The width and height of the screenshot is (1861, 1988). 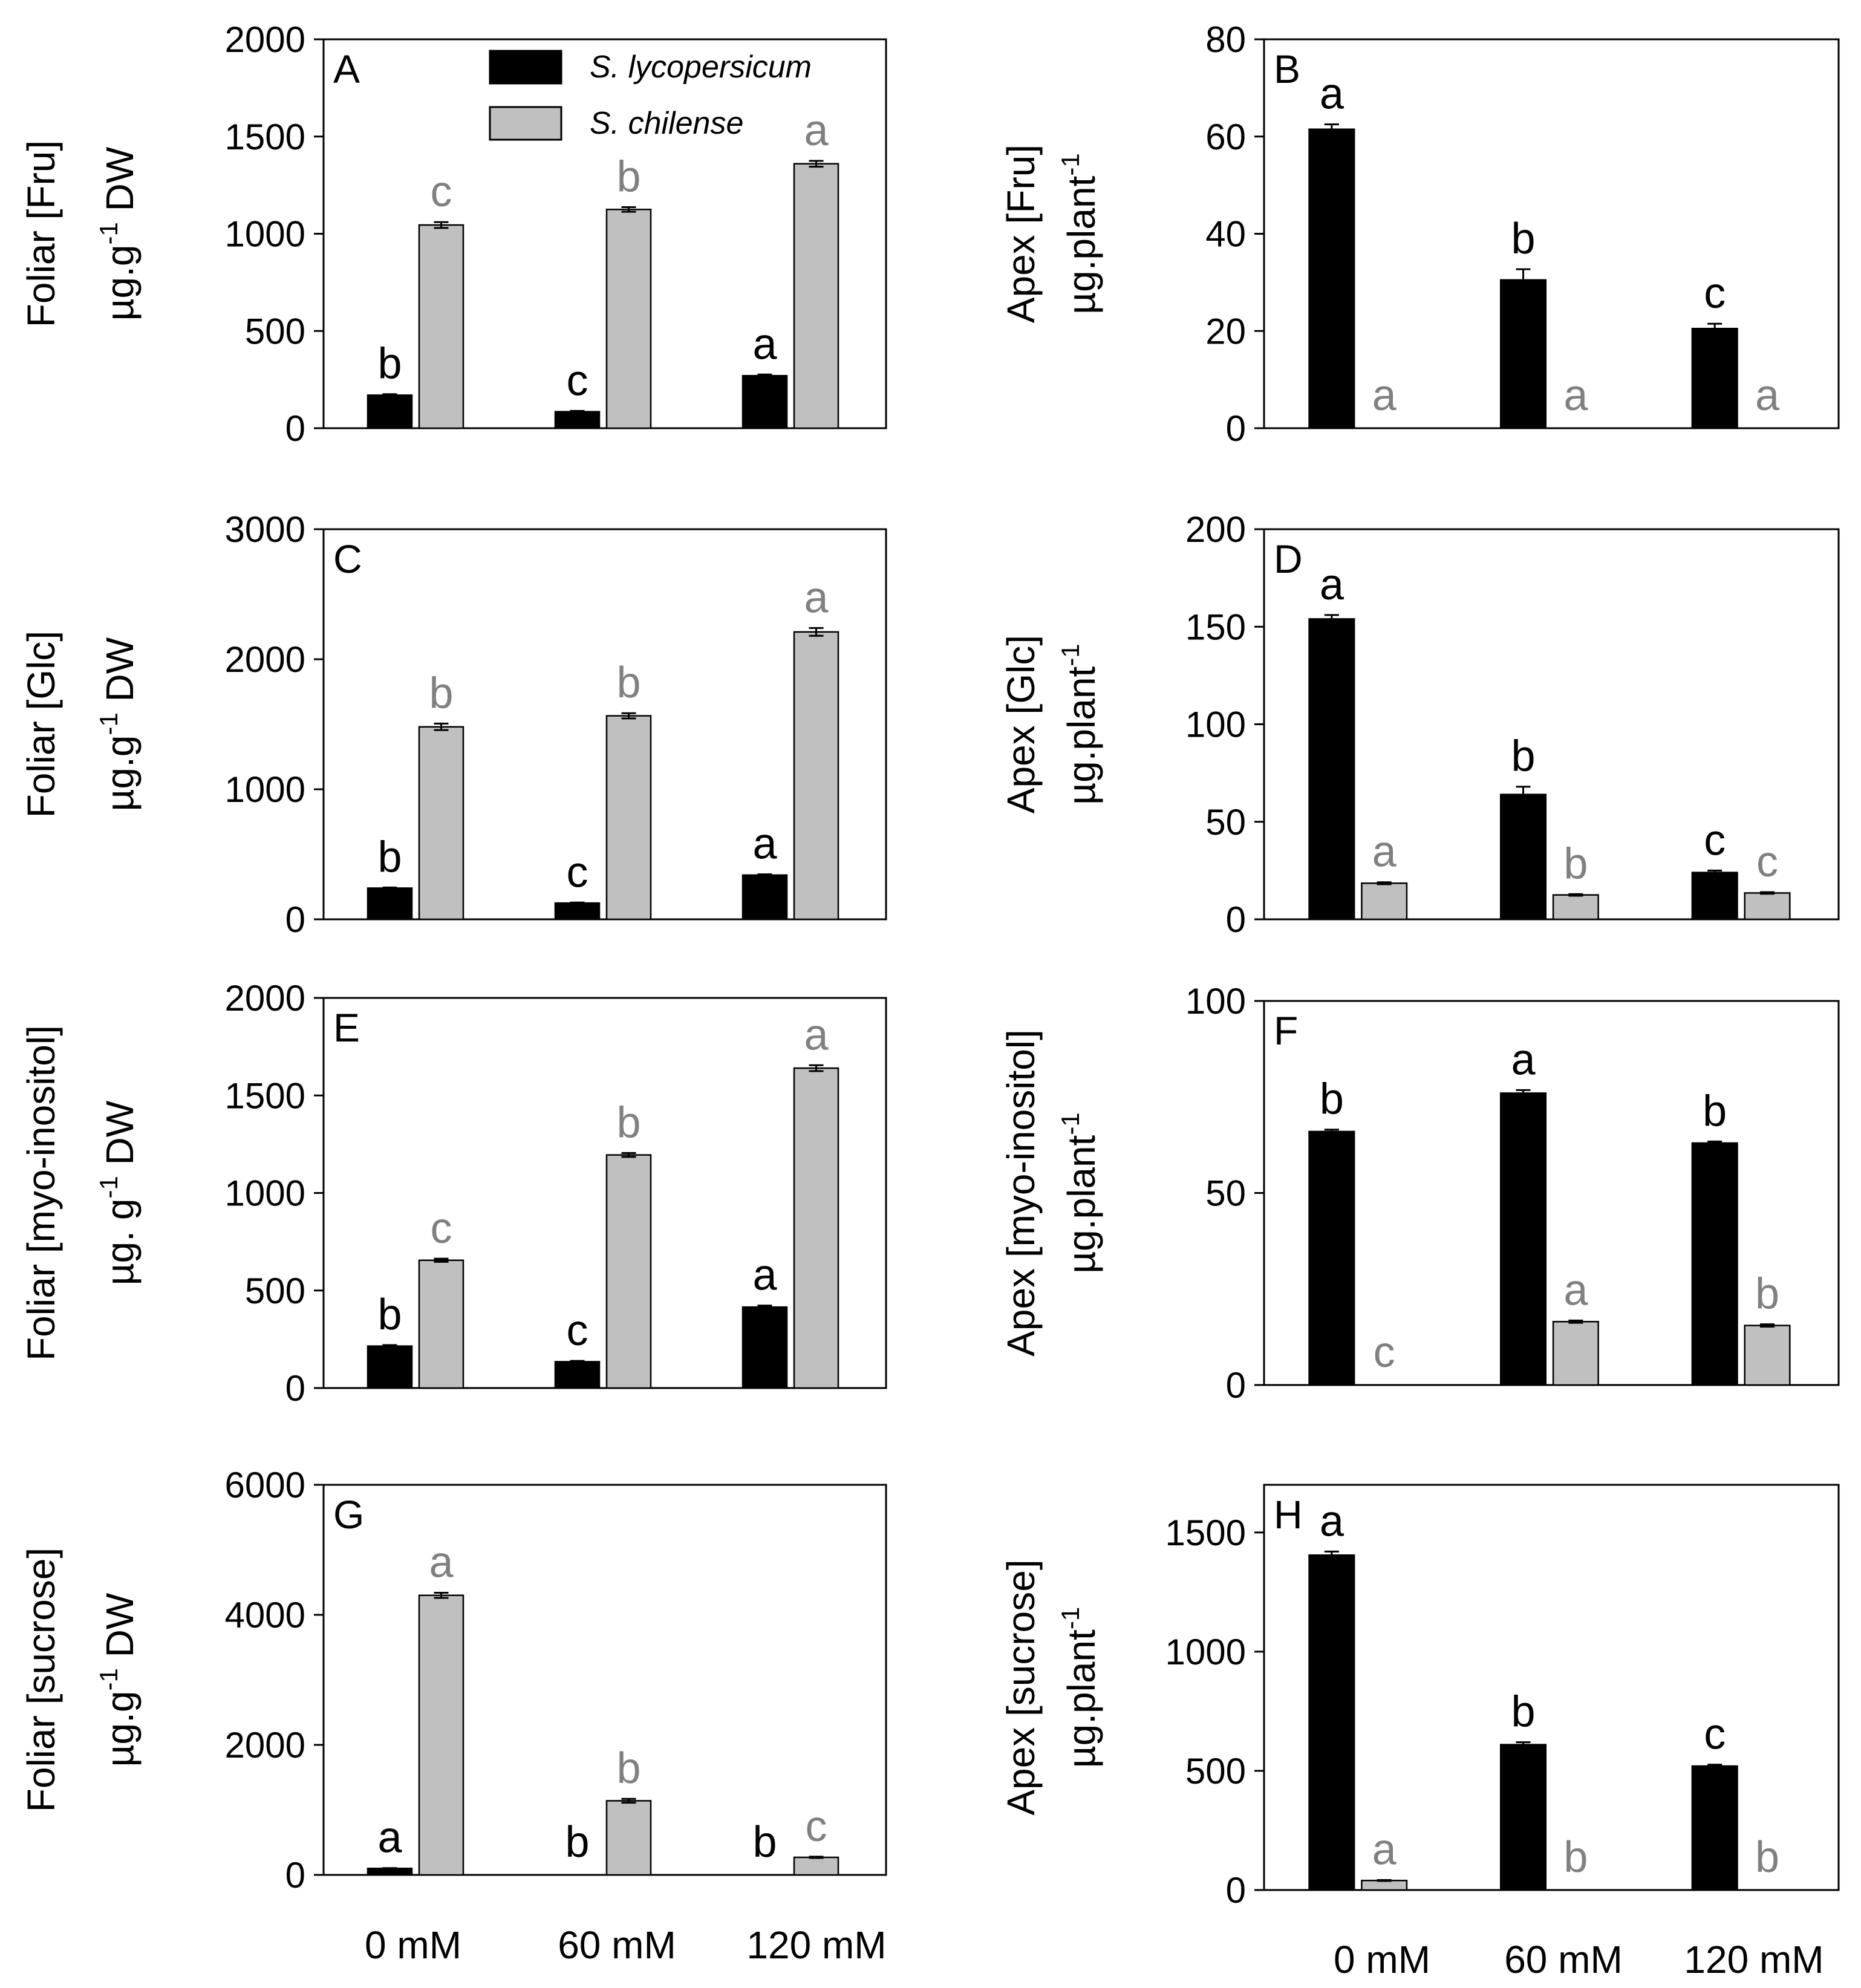 I want to click on legend-swatch-chilense, so click(x=525, y=123).